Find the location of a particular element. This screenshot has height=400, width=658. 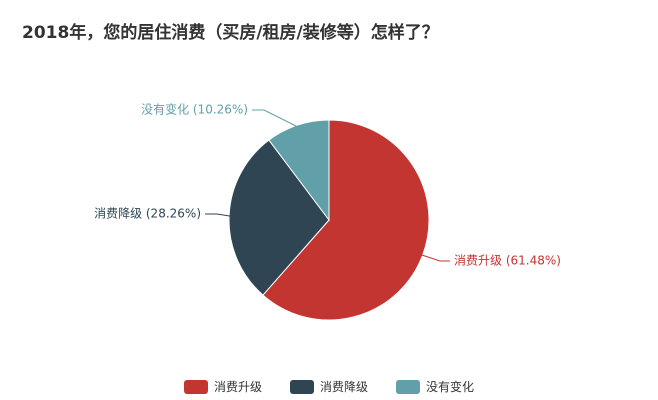

legend-item-no-change: 没有变化 is located at coordinates (435, 386).